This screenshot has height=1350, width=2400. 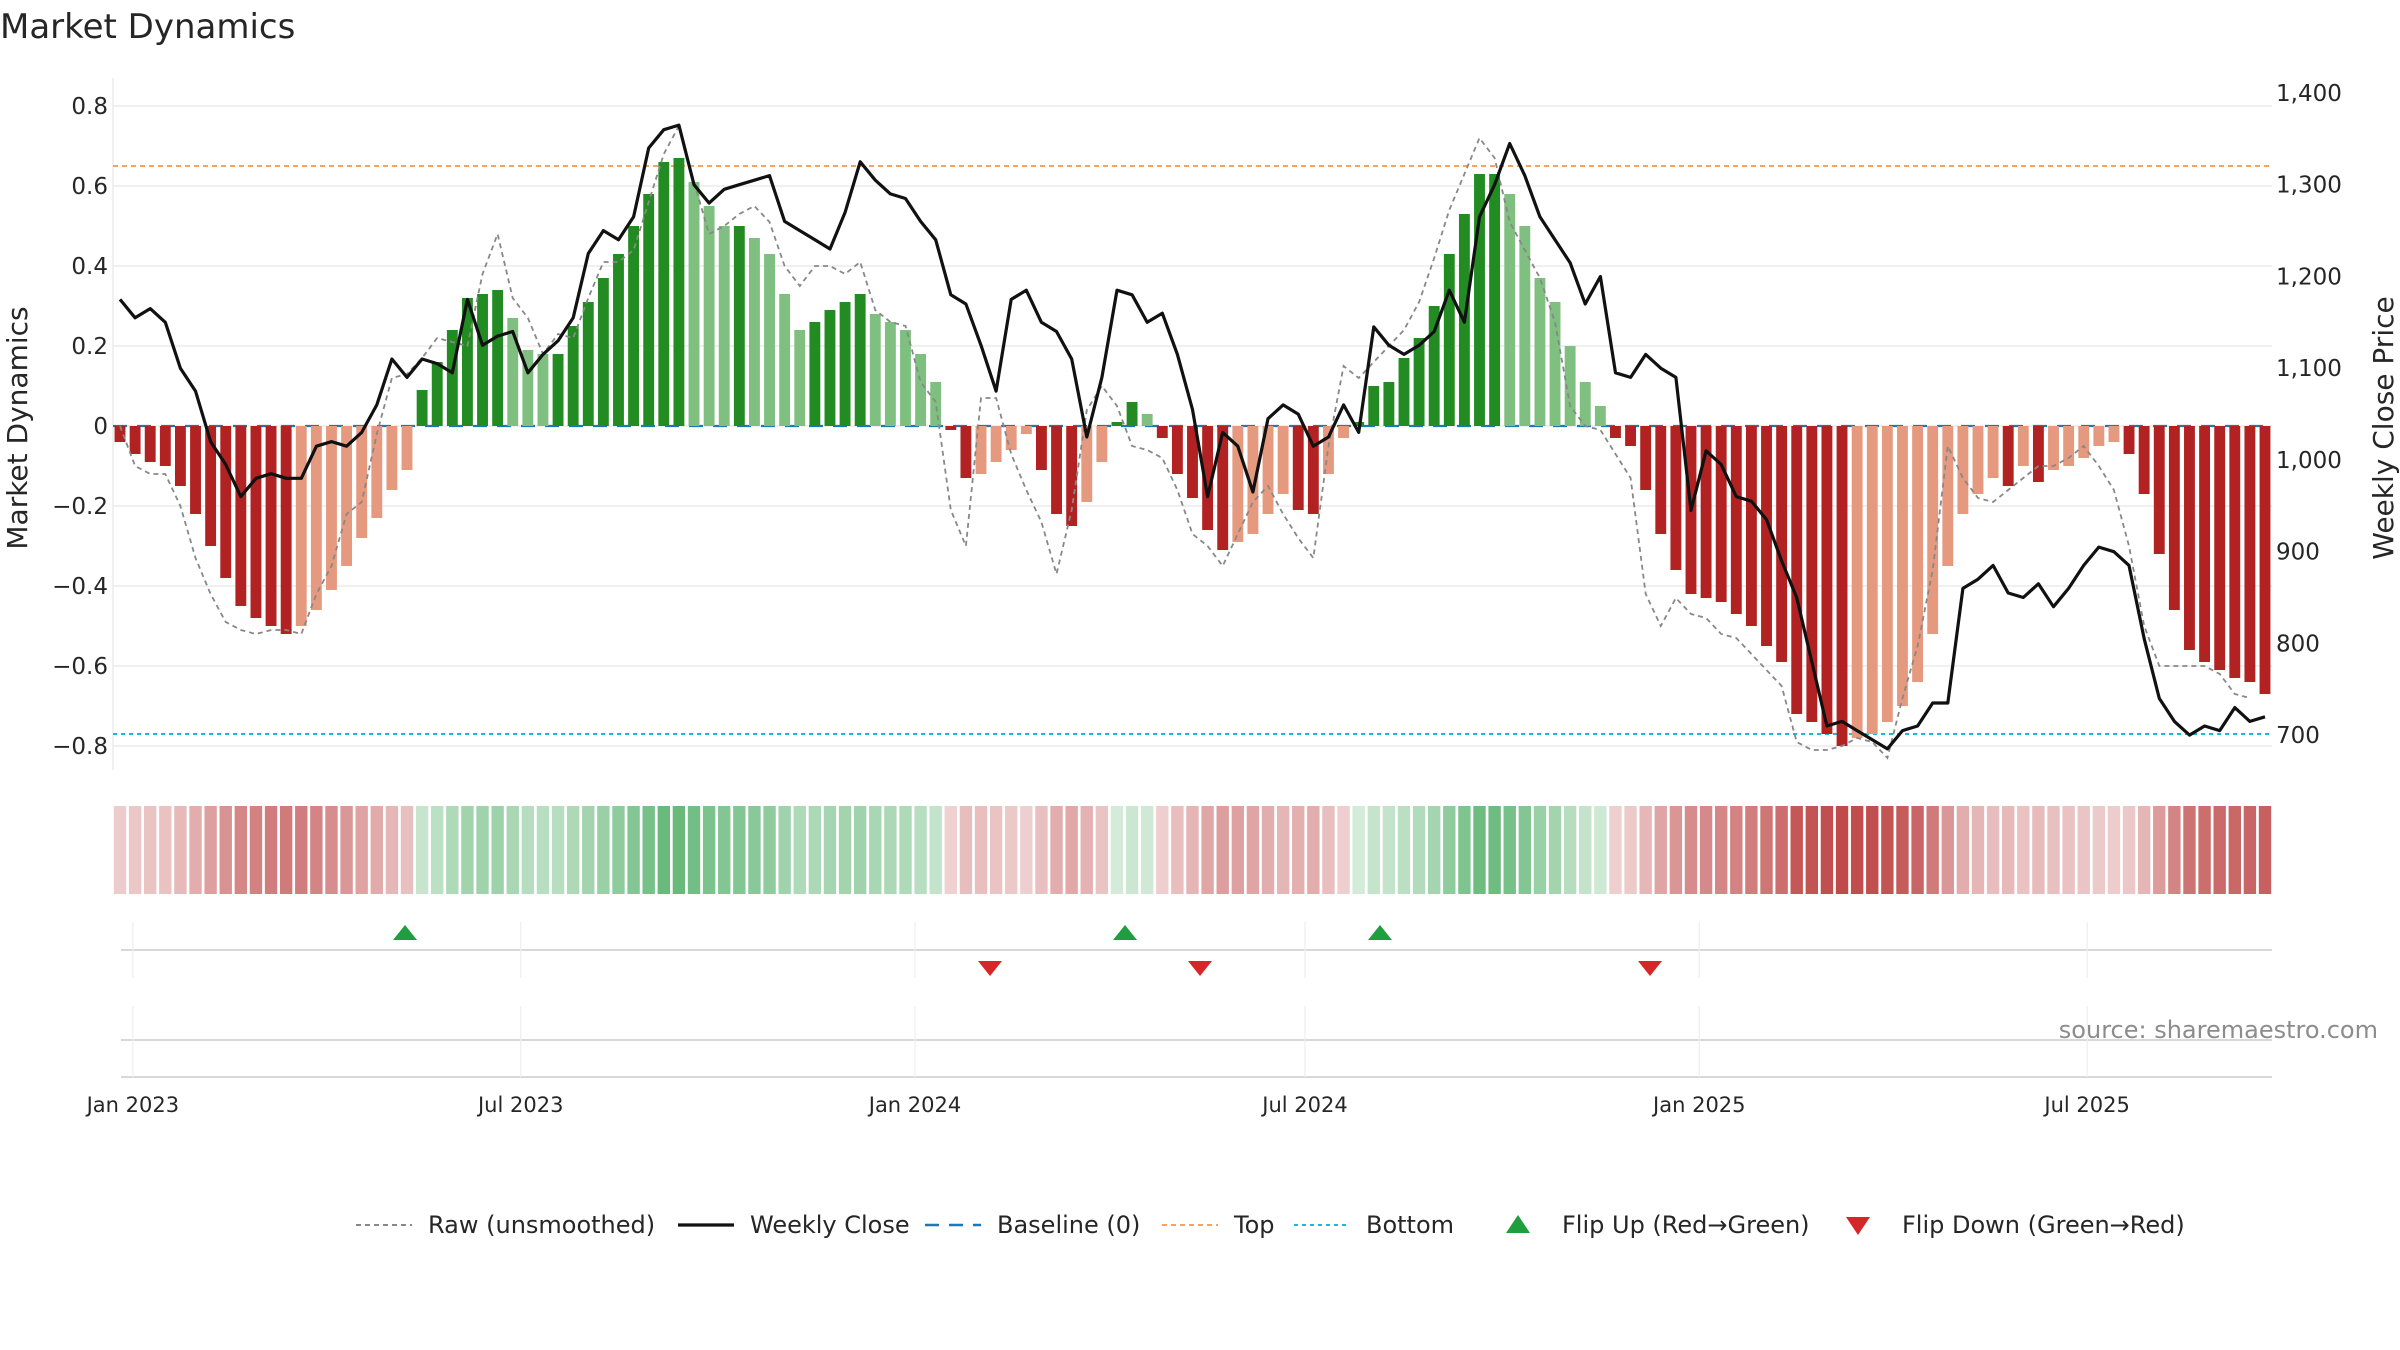 What do you see at coordinates (1380, 932) in the screenshot?
I see `flip-up-marker` at bounding box center [1380, 932].